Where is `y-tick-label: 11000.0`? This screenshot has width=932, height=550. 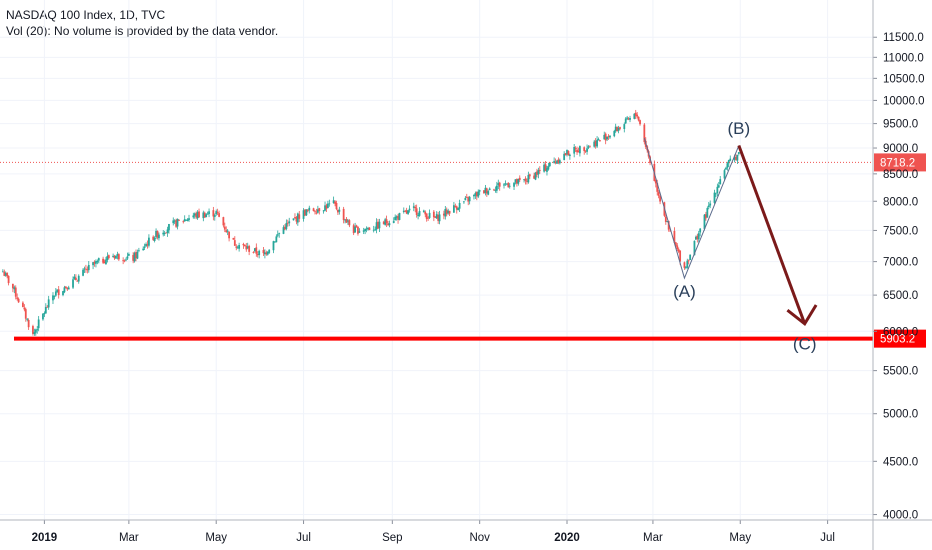 y-tick-label: 11000.0 is located at coordinates (903, 58).